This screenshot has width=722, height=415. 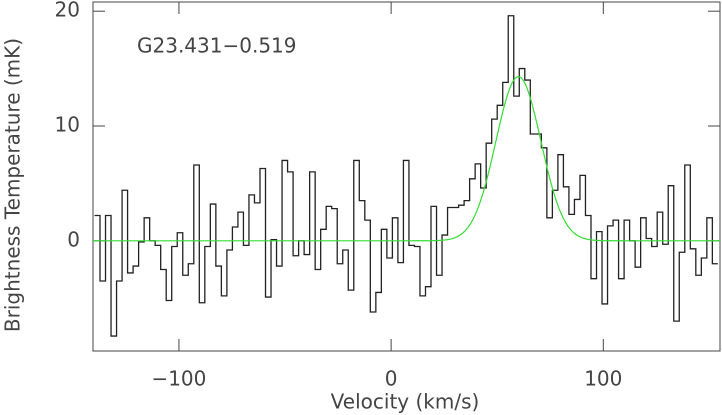 I want to click on x-tick-label: 100, so click(x=603, y=379).